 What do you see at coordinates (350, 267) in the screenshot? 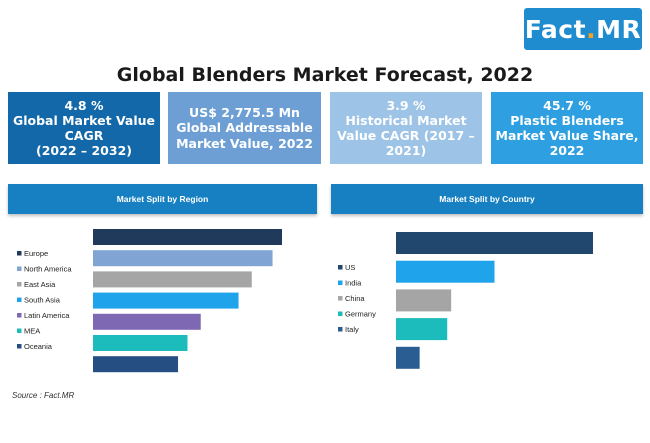
I see `country-legend-label: US` at bounding box center [350, 267].